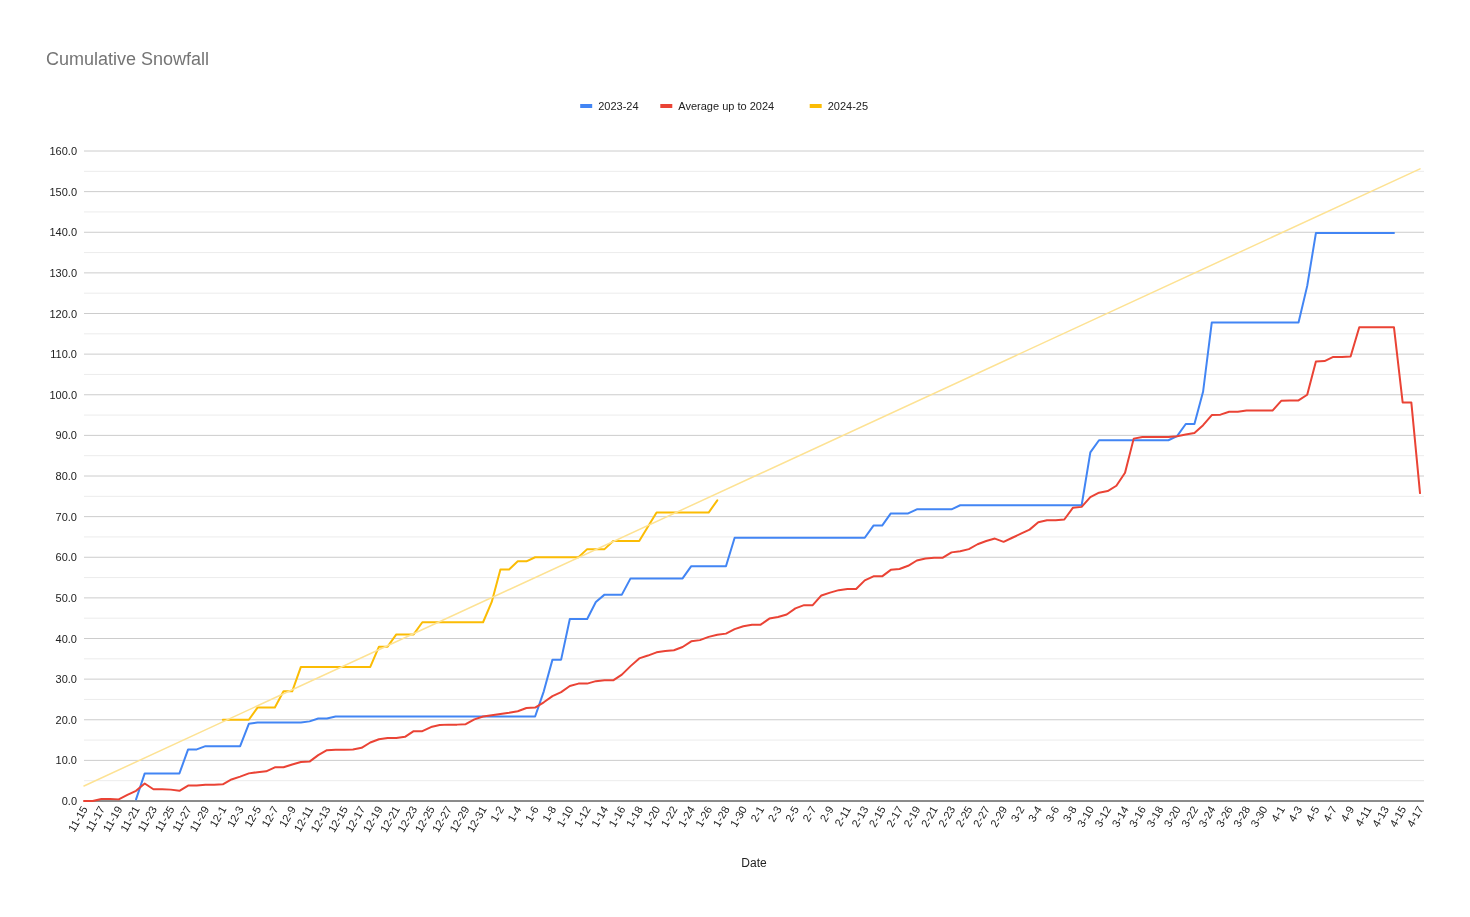  Describe the element at coordinates (63, 272) in the screenshot. I see `y-tick-label: 130.0` at that location.